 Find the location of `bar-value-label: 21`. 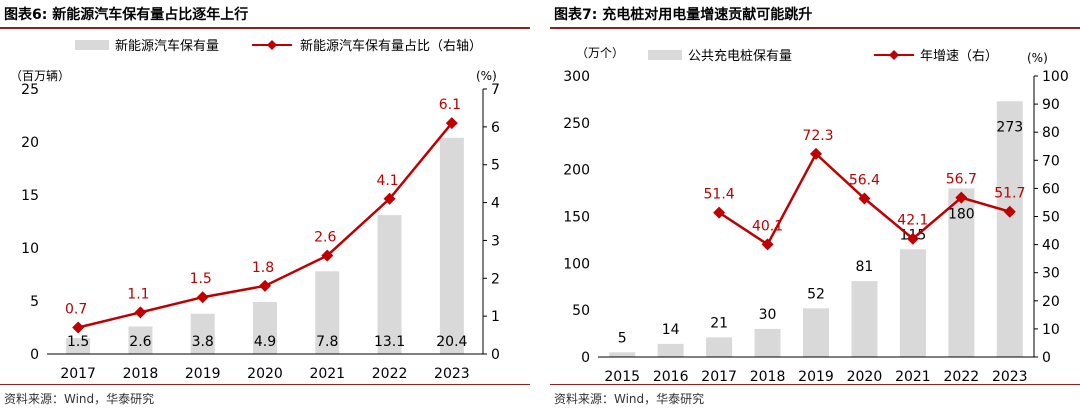

bar-value-label: 21 is located at coordinates (719, 323).